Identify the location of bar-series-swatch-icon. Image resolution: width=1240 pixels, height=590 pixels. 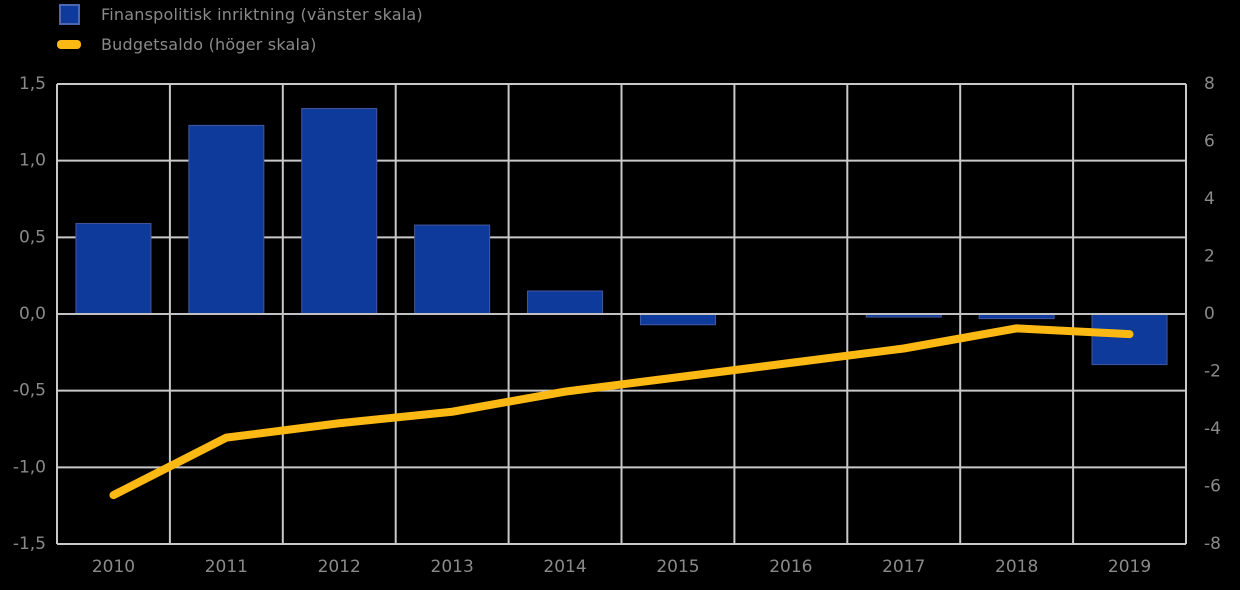
(79, 14).